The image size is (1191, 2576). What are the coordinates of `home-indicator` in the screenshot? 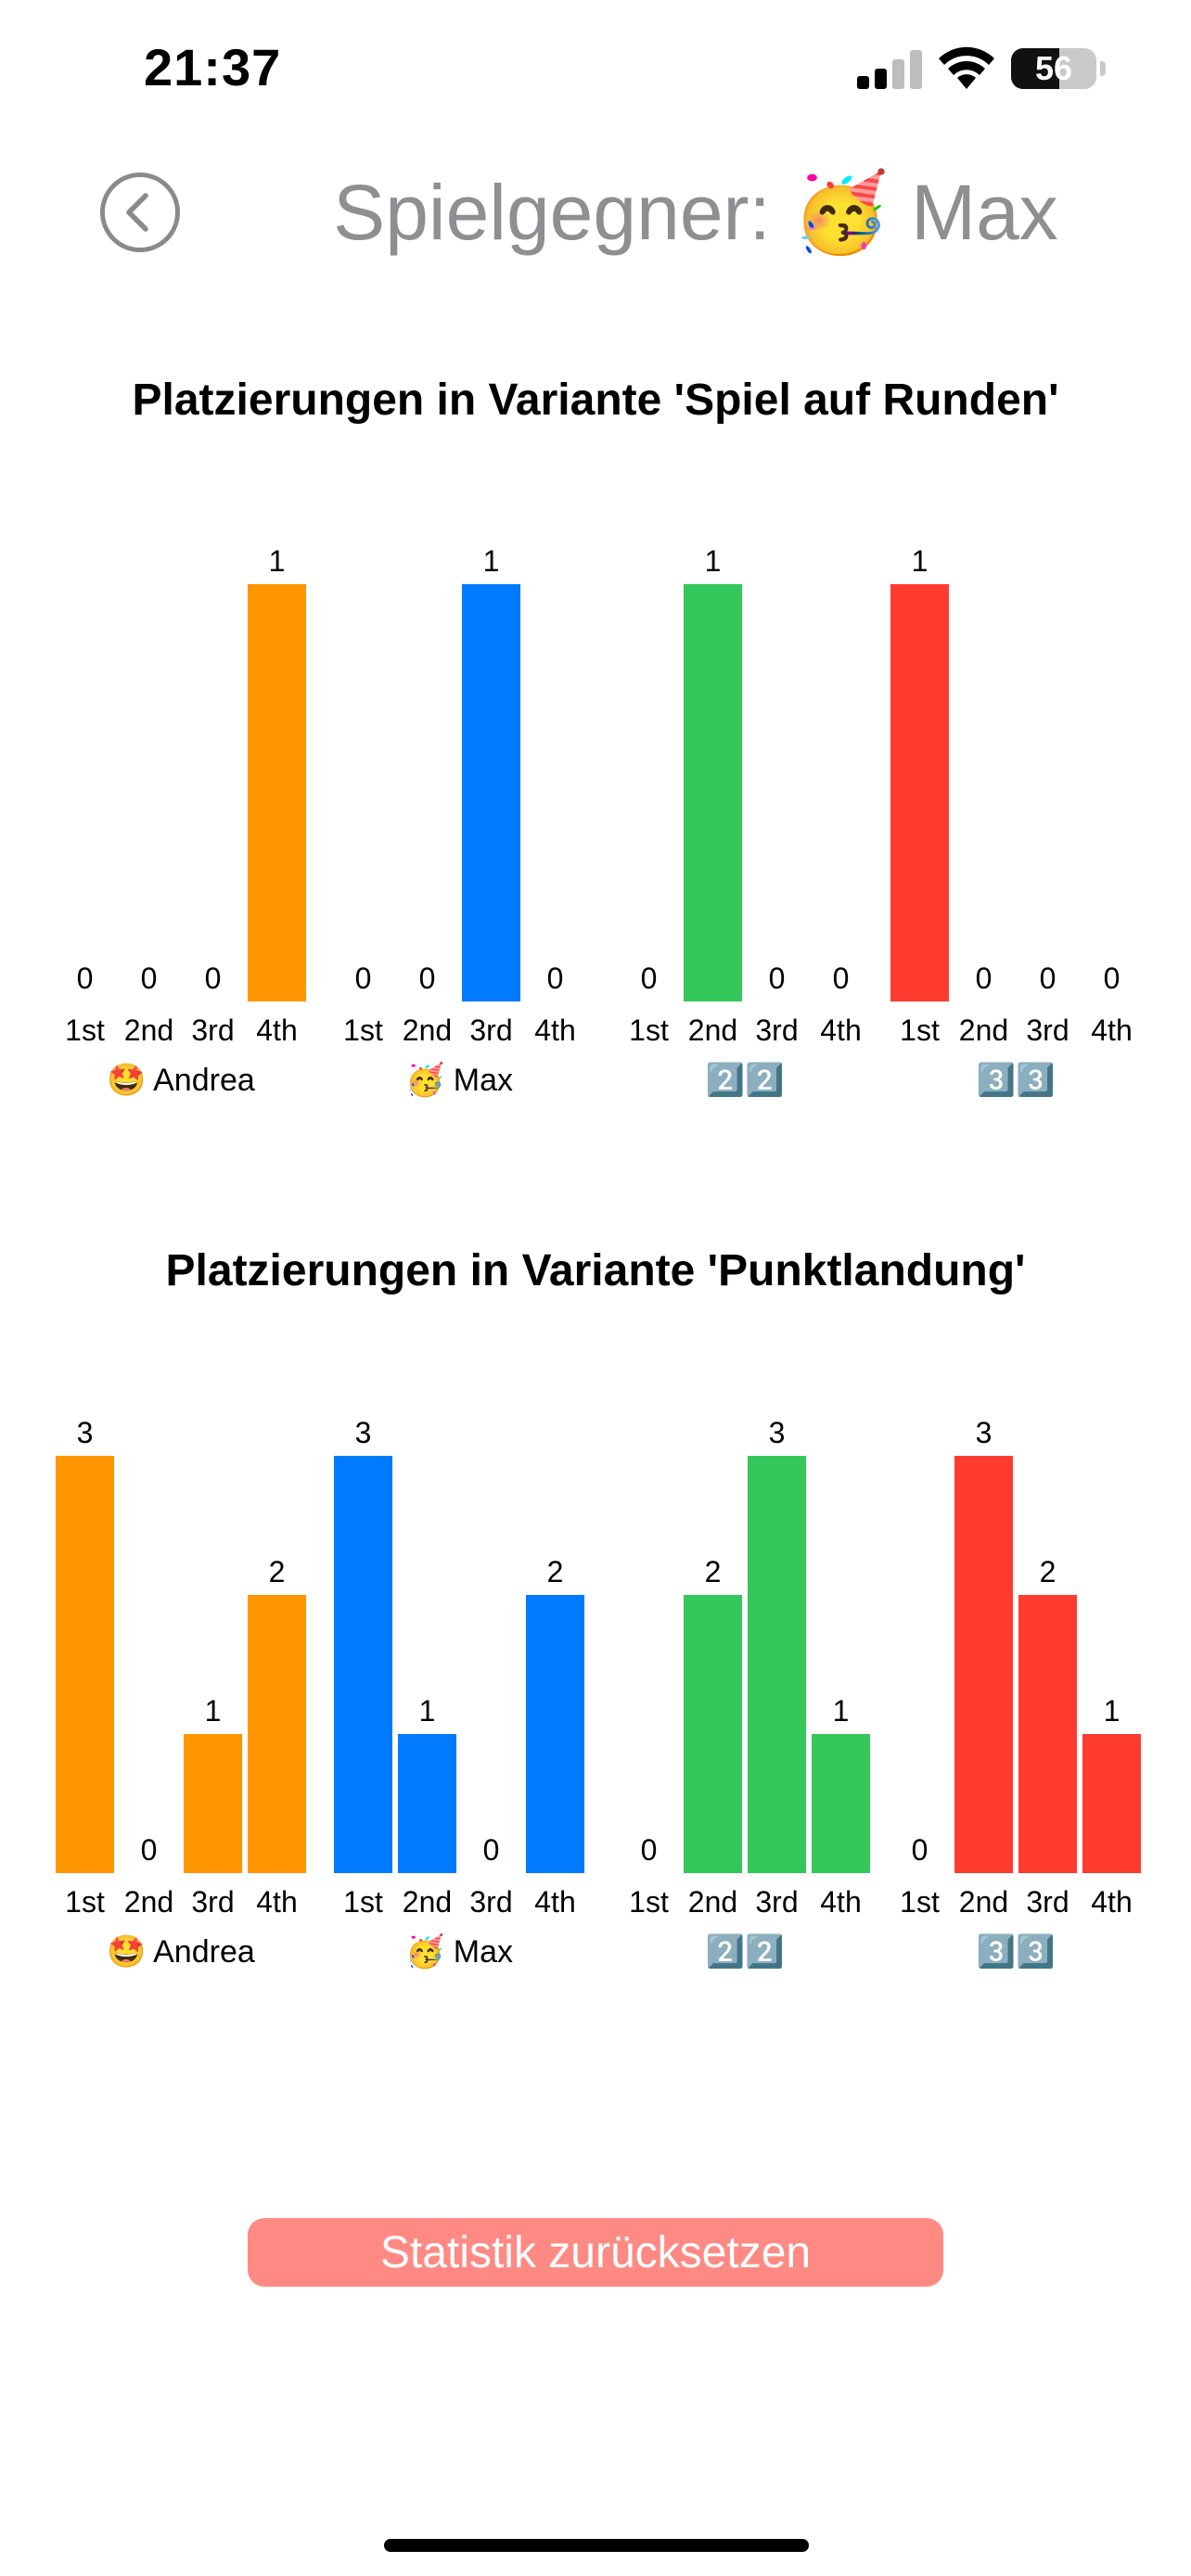 It's located at (597, 2545).